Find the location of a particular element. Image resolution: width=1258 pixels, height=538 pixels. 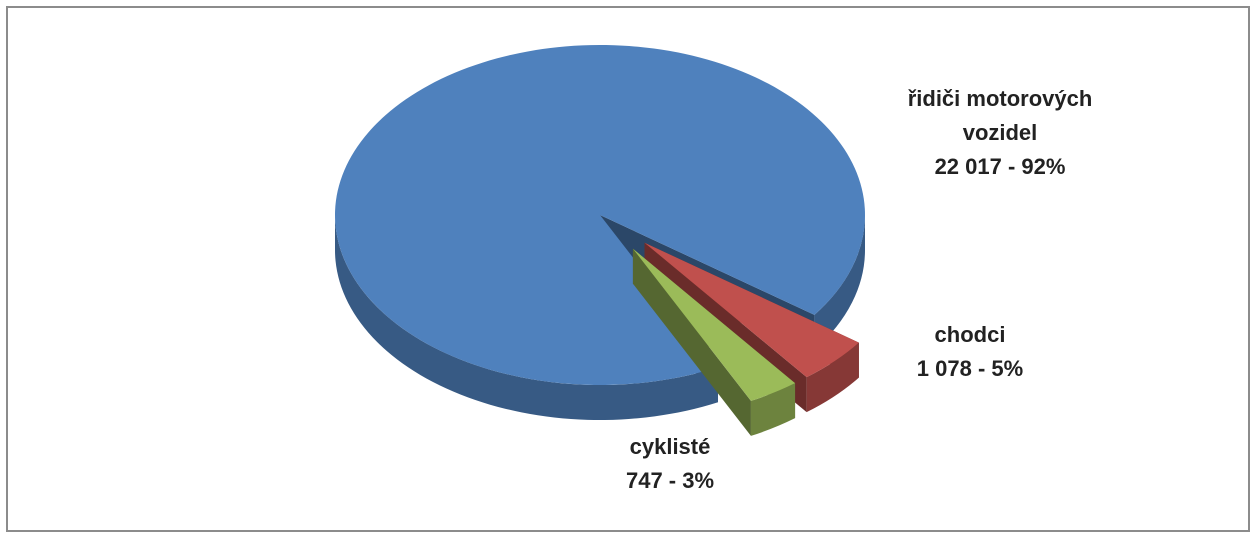

category-label: chodci is located at coordinates (970, 334).